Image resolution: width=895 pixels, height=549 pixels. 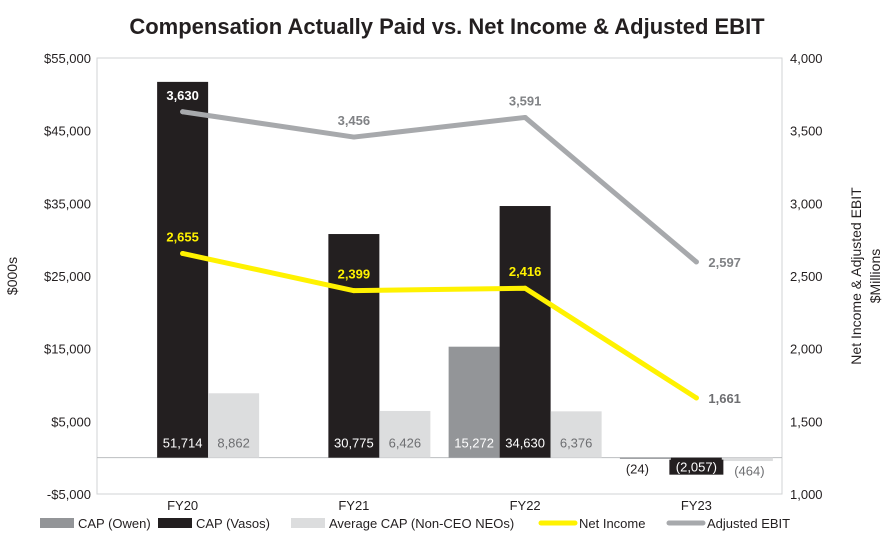 What do you see at coordinates (182, 95) in the screenshot?
I see `line-value-label: 3,630` at bounding box center [182, 95].